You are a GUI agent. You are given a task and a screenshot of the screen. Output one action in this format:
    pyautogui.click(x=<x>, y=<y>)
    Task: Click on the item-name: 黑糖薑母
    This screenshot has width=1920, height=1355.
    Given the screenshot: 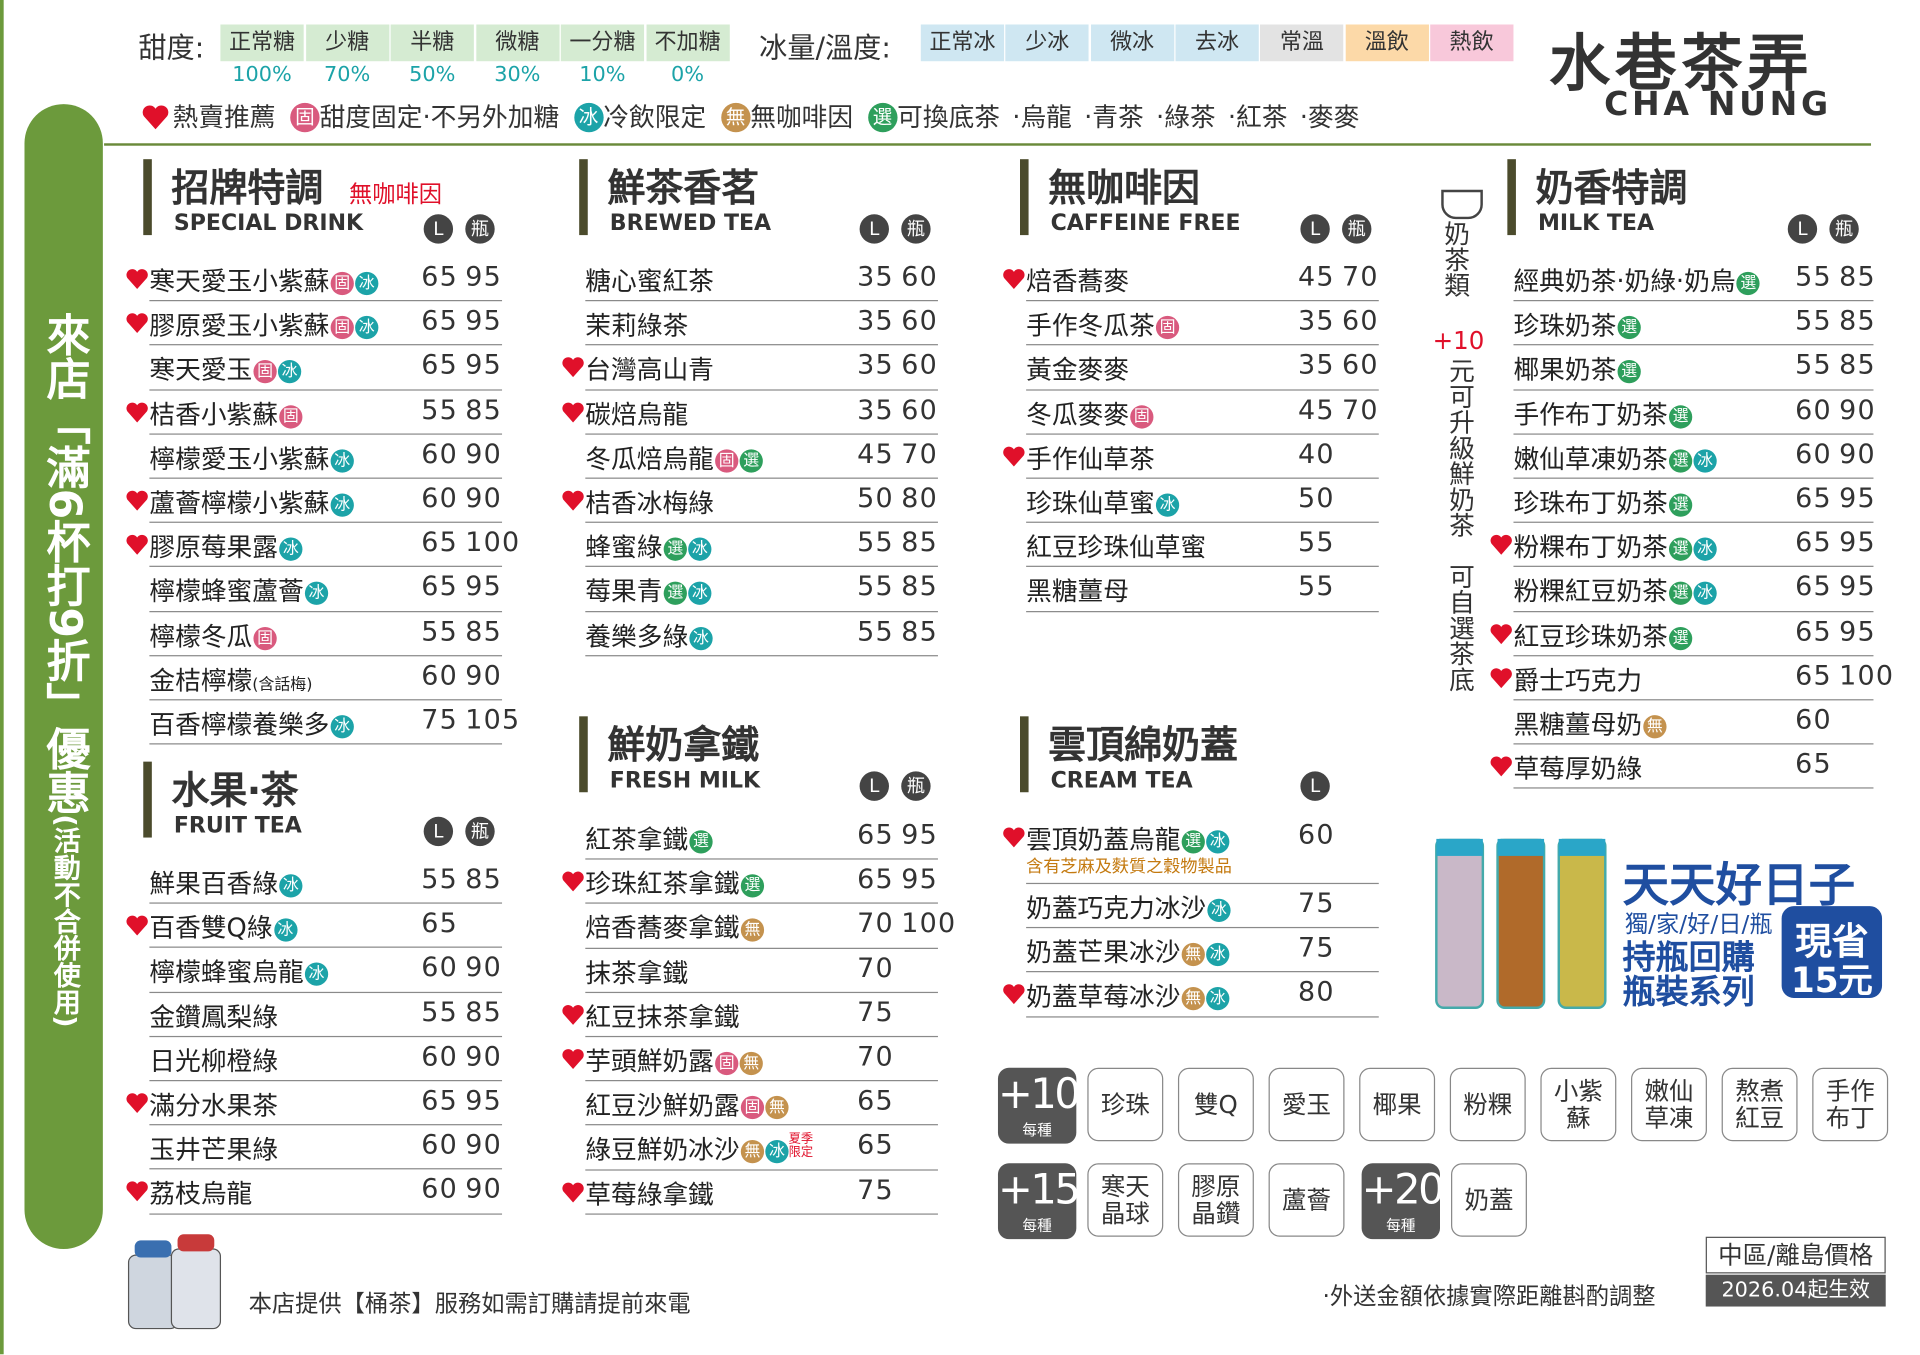 What is the action you would take?
    pyautogui.click(x=1077, y=590)
    